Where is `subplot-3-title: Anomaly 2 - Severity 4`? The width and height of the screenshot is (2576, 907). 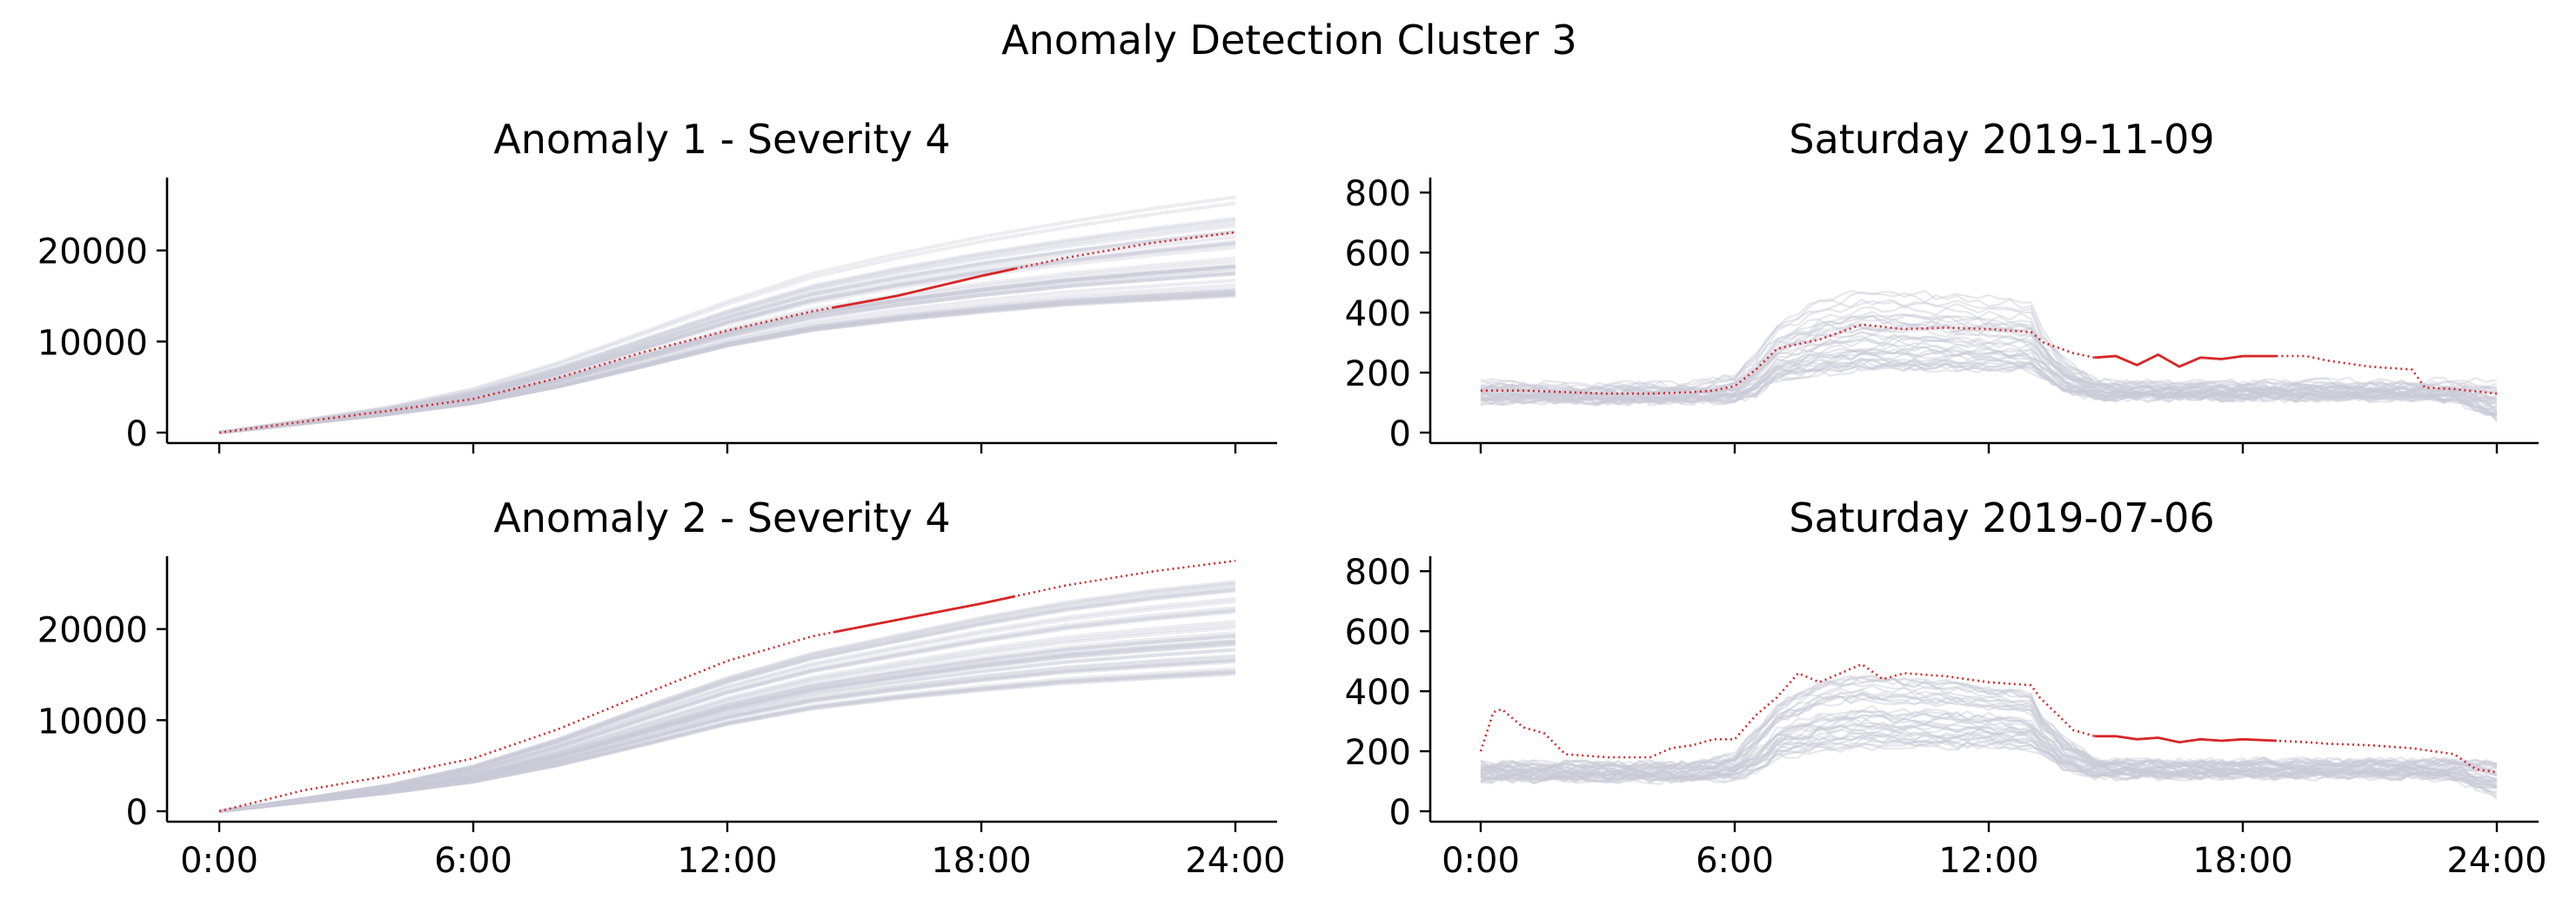
subplot-3-title: Anomaly 2 - Severity 4 is located at coordinates (721, 517).